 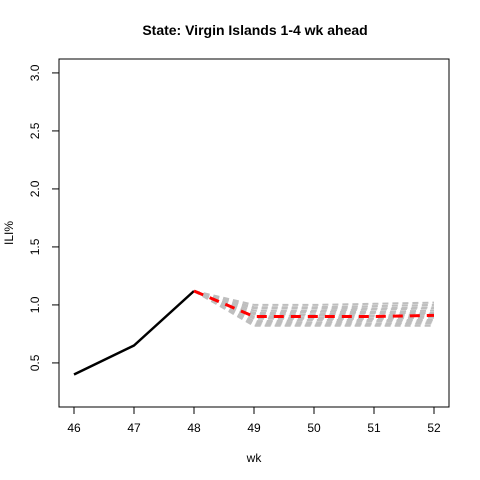 What do you see at coordinates (254, 420) in the screenshot?
I see `x-axis: 46 47 48 49 50 51 52` at bounding box center [254, 420].